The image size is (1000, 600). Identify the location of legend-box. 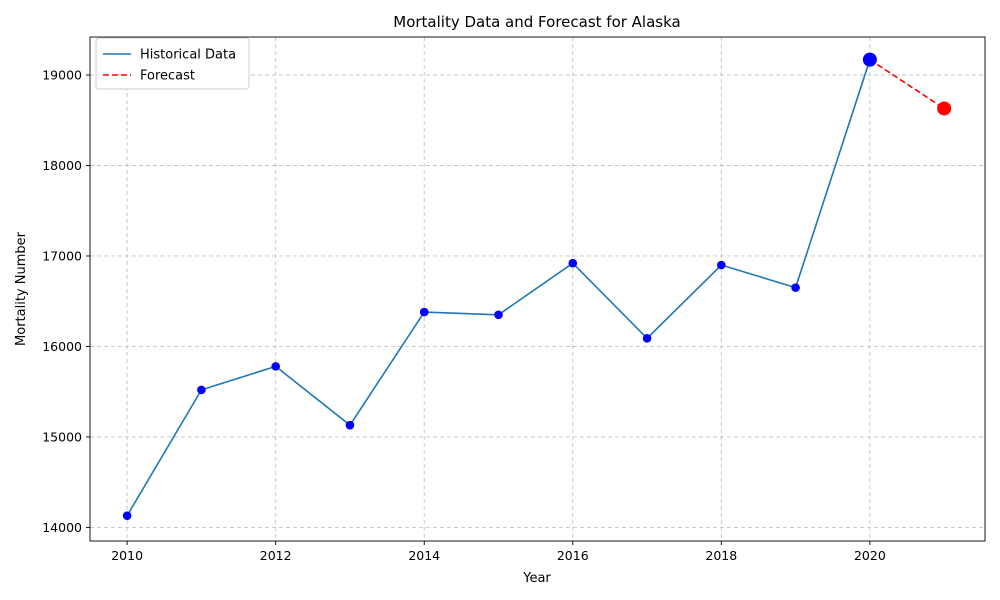
(172, 63).